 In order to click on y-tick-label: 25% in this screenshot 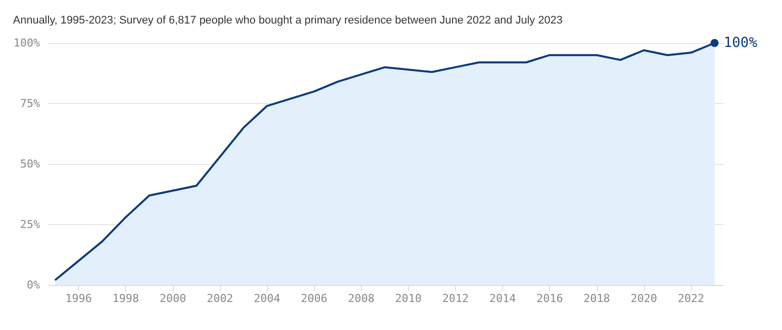, I will do `click(30, 224)`.